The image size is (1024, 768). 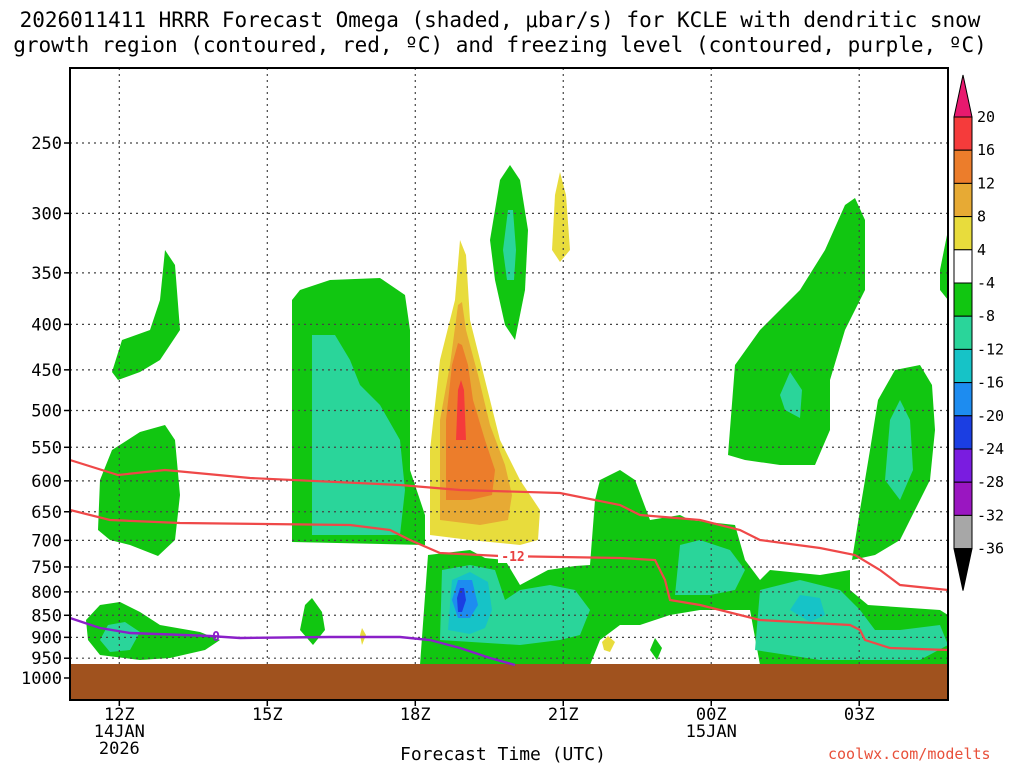 What do you see at coordinates (119, 715) in the screenshot?
I see `x-tick-label: 12Z` at bounding box center [119, 715].